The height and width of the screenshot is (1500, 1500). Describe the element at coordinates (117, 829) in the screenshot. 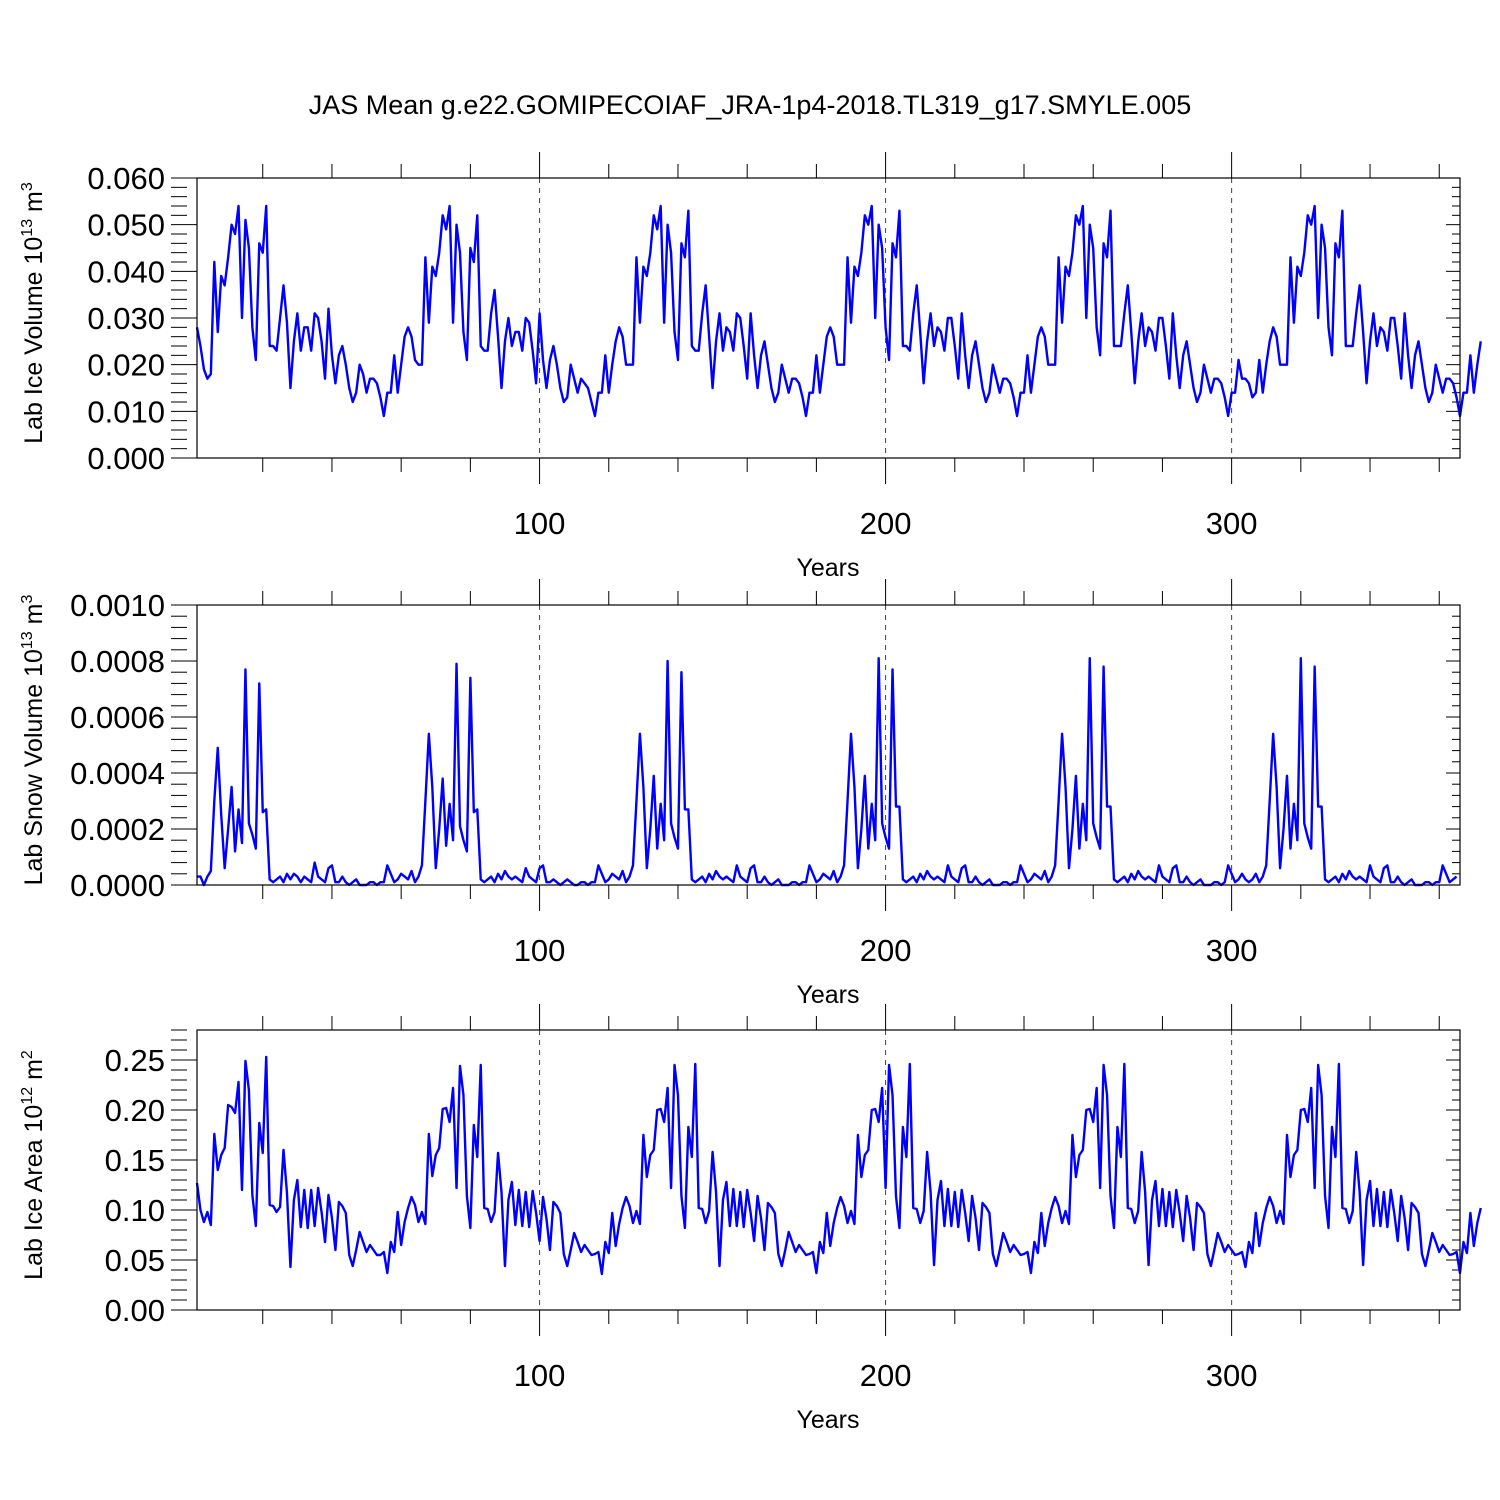

I see `y-tick-label: 0.0002` at that location.